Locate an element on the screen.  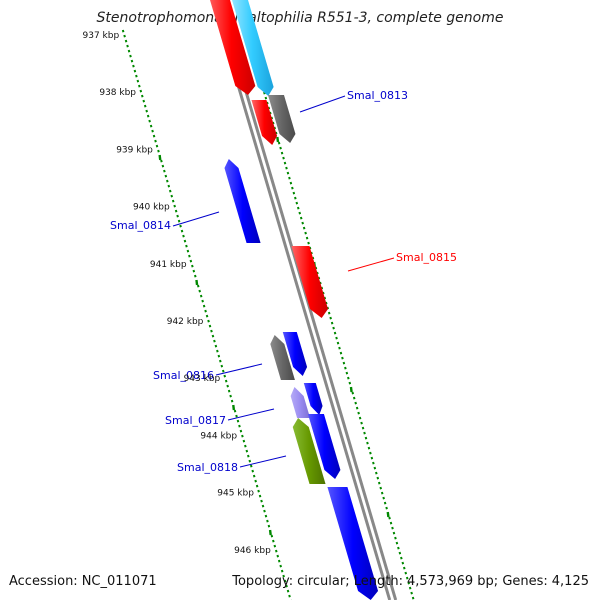
gene-label: Smal_0814 is located at coordinates (140, 225).